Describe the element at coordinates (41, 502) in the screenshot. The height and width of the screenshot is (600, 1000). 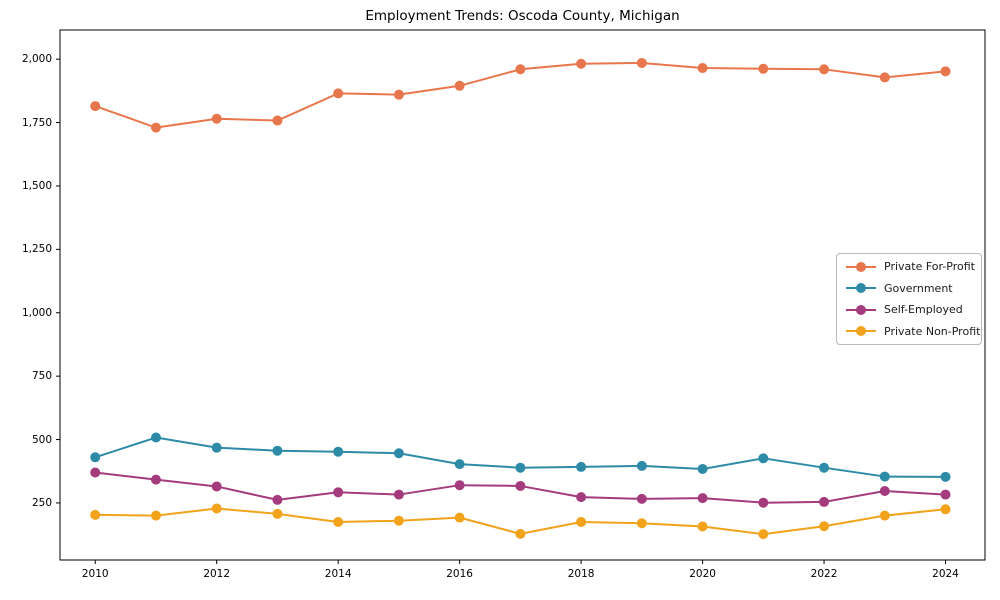
I see `y-tick-label: 250` at that location.